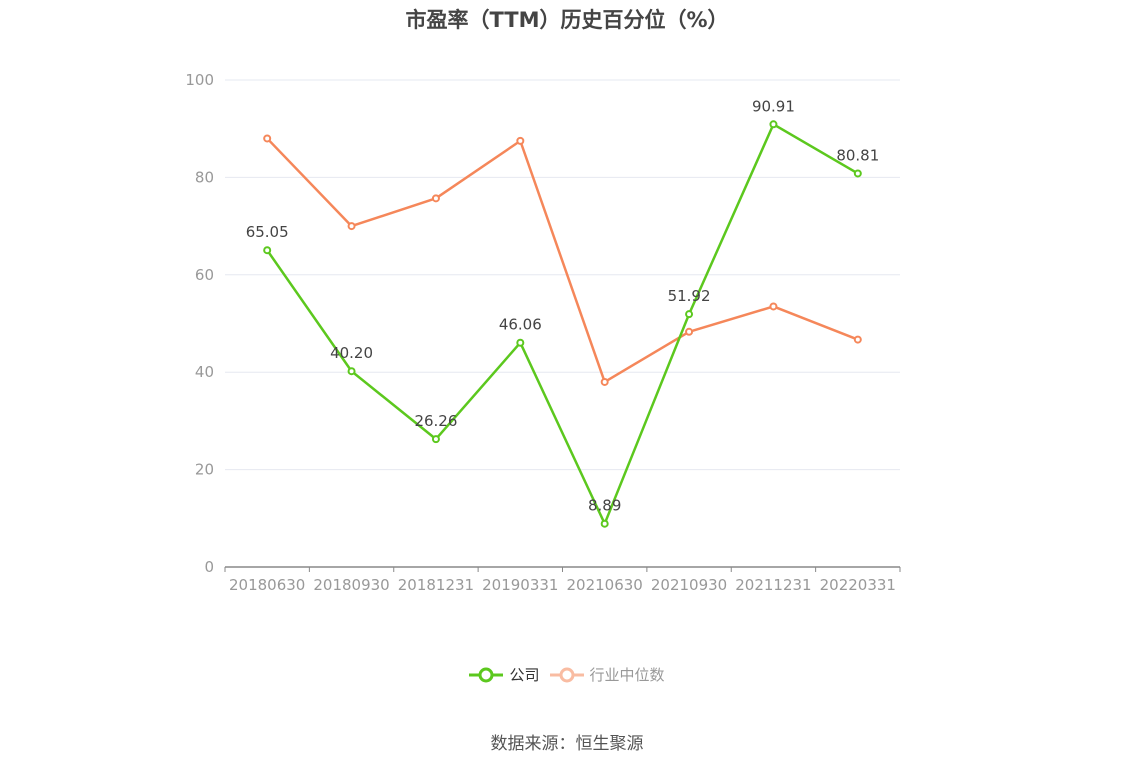 Image resolution: width=1134 pixels, height=766 pixels. Describe the element at coordinates (486, 674) in the screenshot. I see `legend-marker-company` at that location.